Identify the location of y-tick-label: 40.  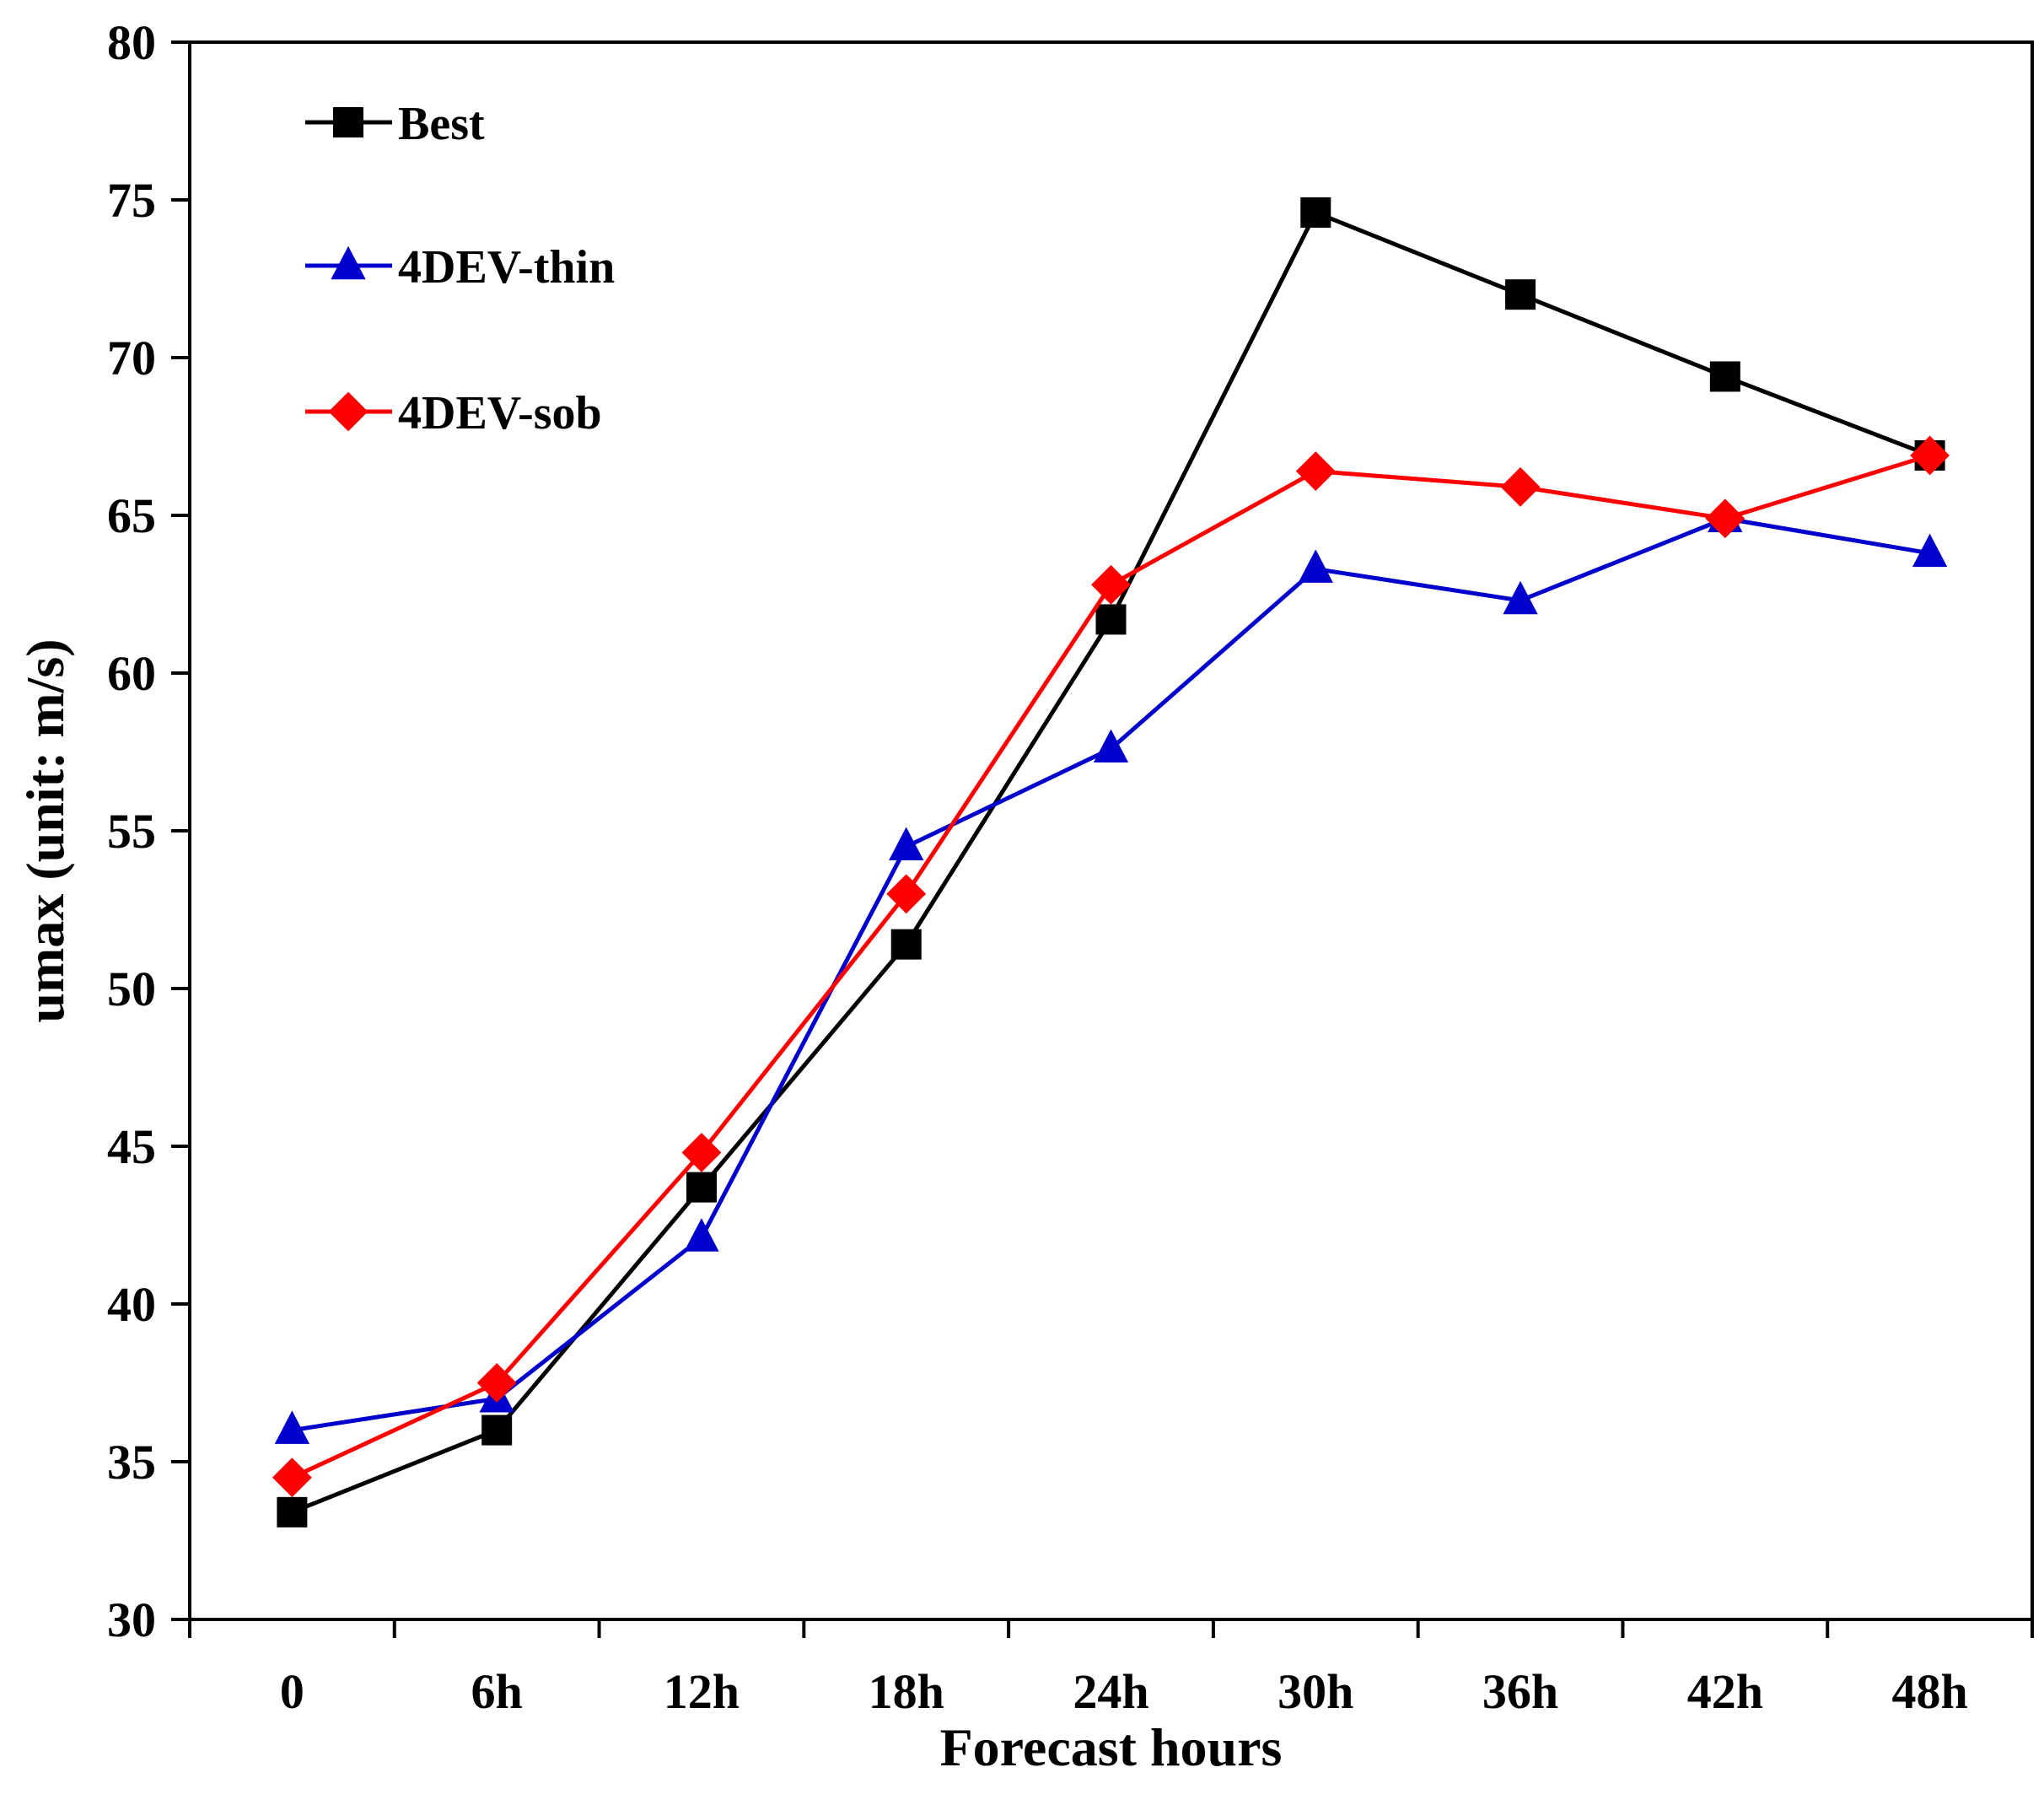
(131, 1304).